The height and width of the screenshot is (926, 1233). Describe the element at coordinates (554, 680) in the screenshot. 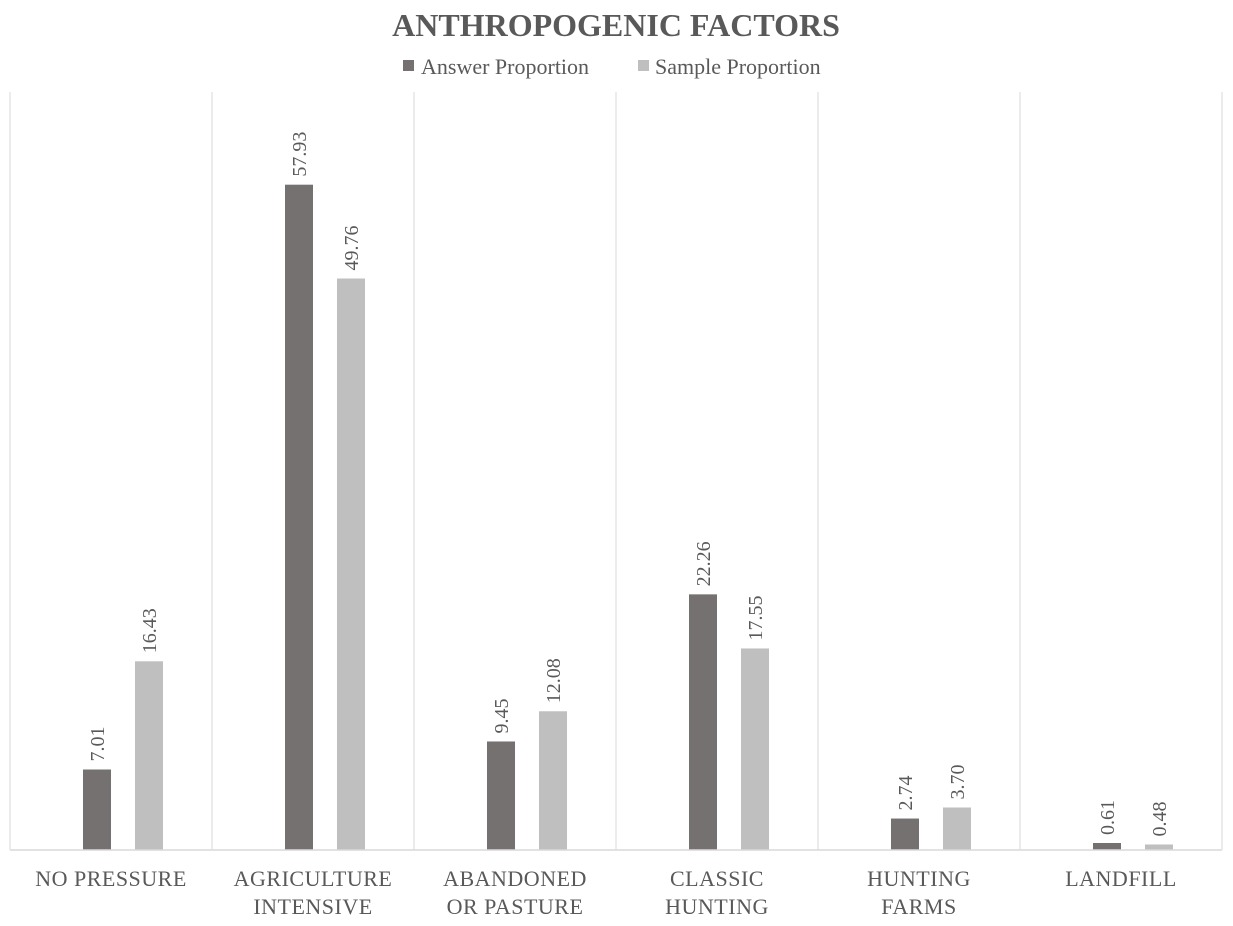

I see `data-label: 12.08` at that location.